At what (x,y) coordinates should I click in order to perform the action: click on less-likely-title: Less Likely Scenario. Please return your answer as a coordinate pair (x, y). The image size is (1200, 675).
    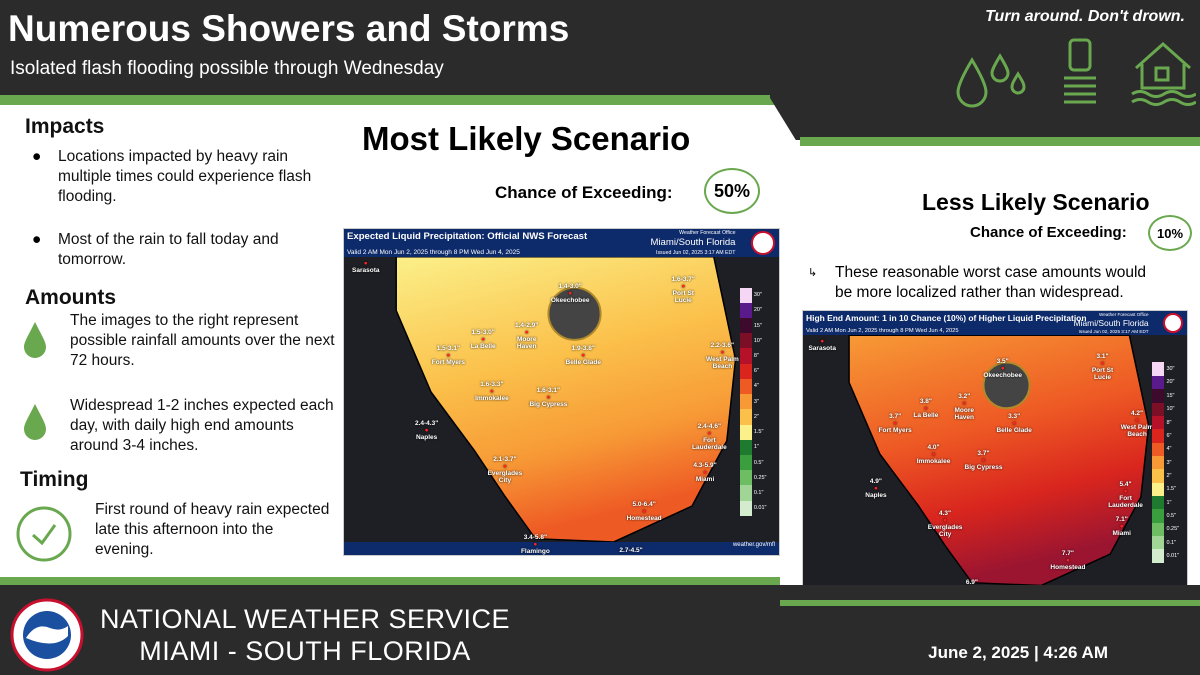
    Looking at the image, I should click on (1036, 202).